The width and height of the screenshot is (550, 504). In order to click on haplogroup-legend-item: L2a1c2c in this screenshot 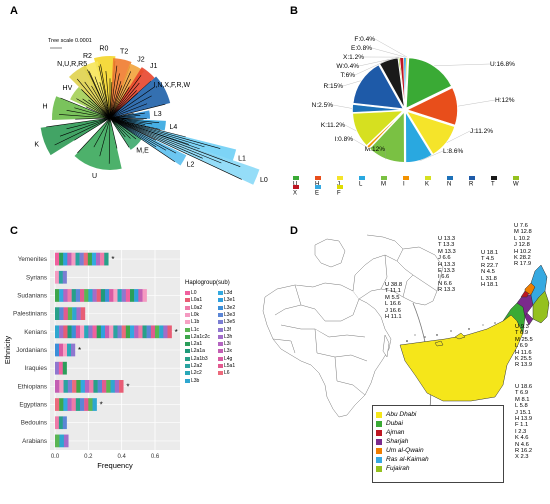, I will do `click(197, 337)`.